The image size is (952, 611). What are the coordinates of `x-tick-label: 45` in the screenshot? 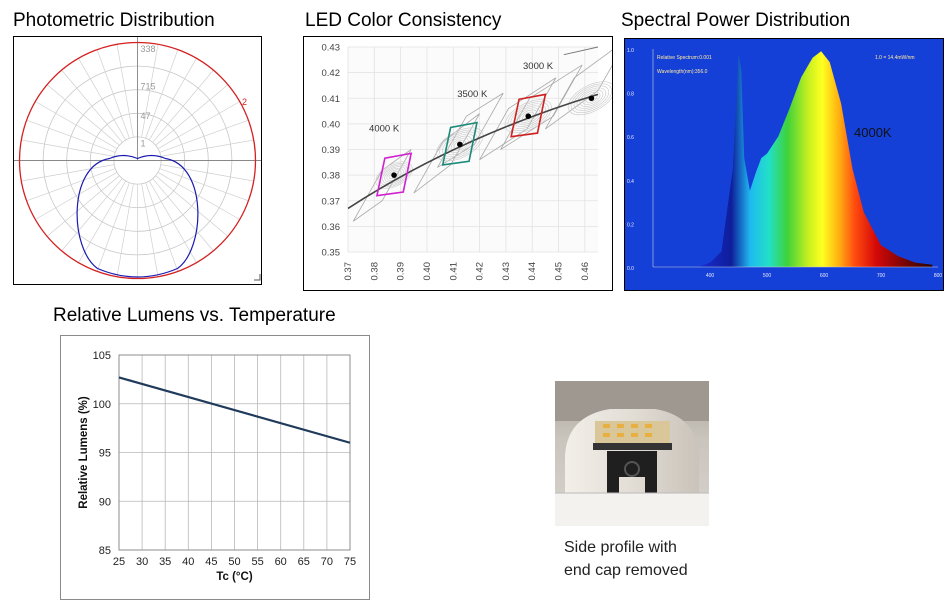 It's located at (211, 562).